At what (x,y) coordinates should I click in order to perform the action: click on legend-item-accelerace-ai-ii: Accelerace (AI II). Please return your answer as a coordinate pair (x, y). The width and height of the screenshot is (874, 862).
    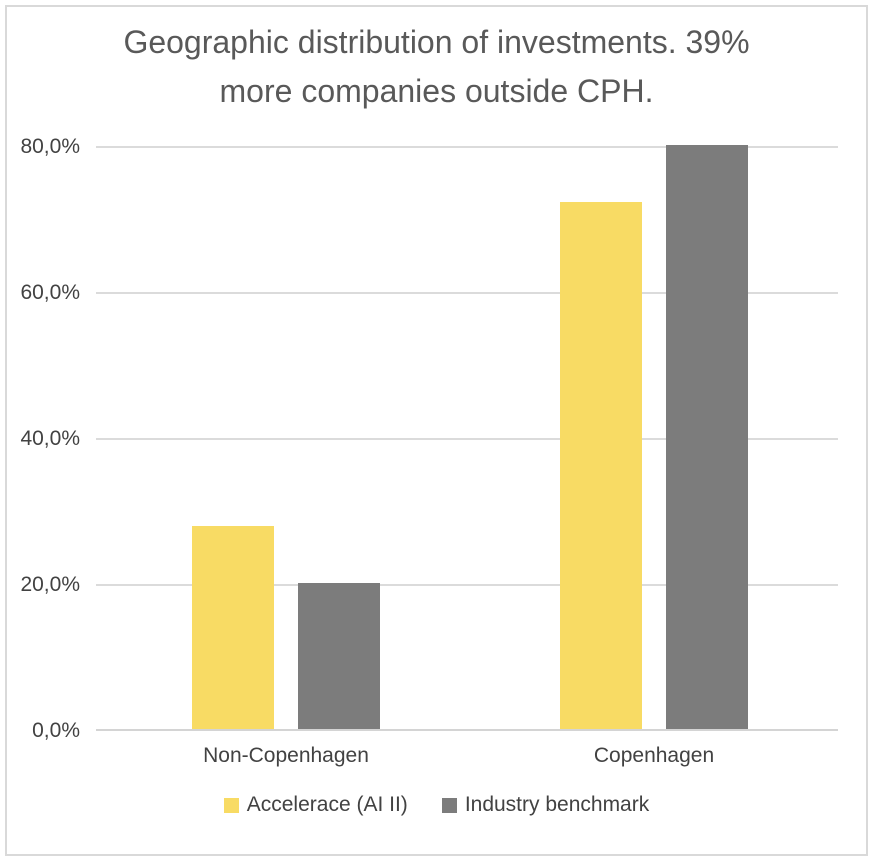
    Looking at the image, I should click on (315, 805).